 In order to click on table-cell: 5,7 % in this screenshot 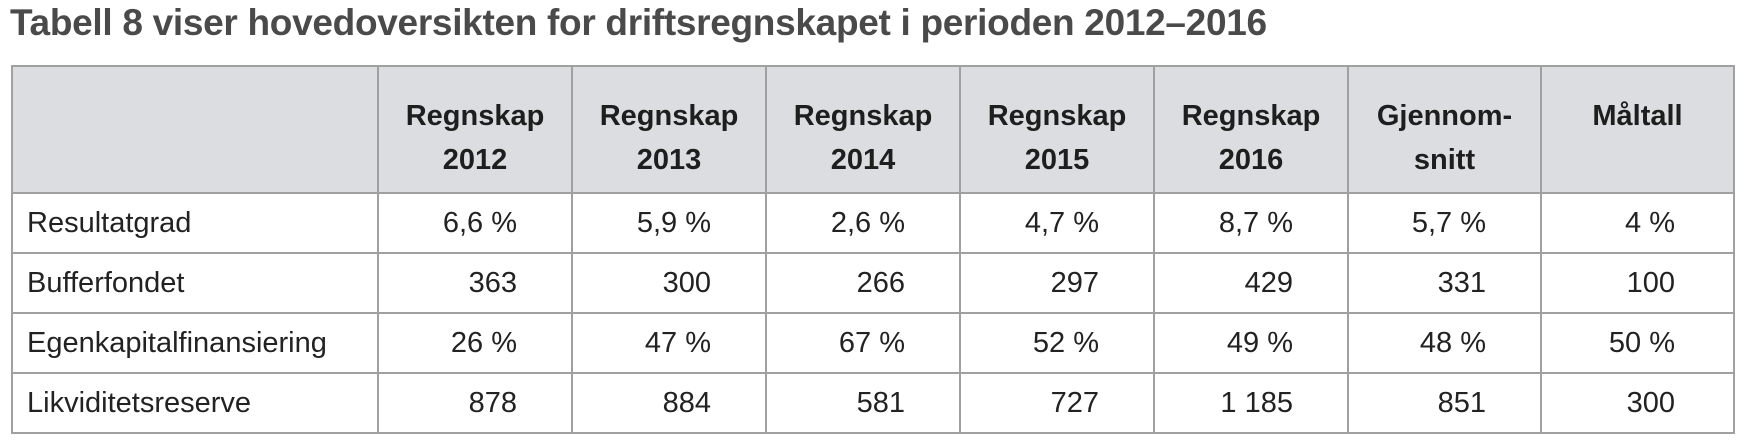, I will do `click(1444, 223)`.